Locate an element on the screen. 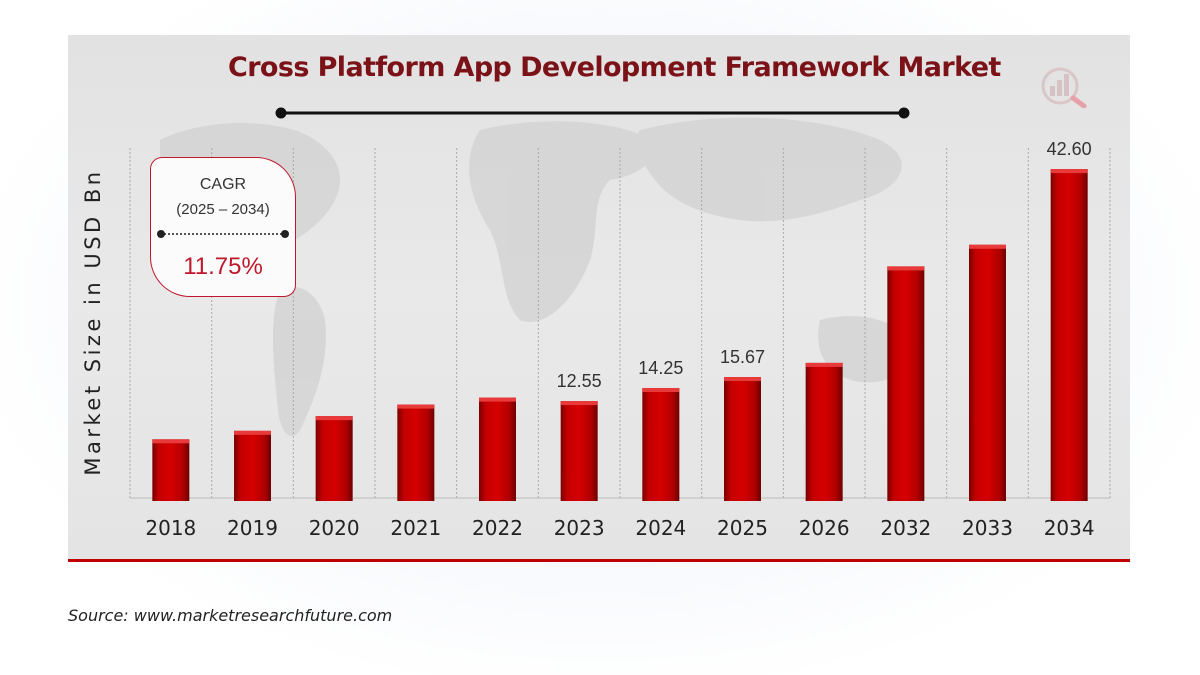 The image size is (1200, 675). bar-2024 is located at coordinates (661, 444).